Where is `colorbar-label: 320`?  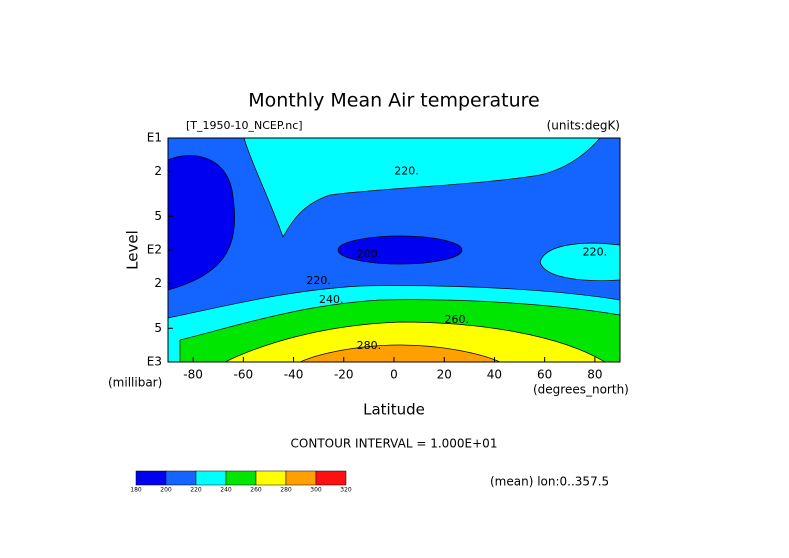
colorbar-label: 320 is located at coordinates (346, 490).